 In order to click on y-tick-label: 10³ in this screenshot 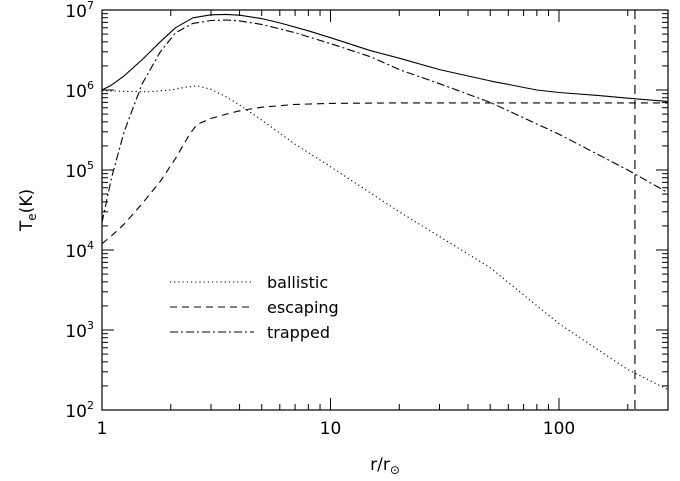, I will do `click(79, 330)`.